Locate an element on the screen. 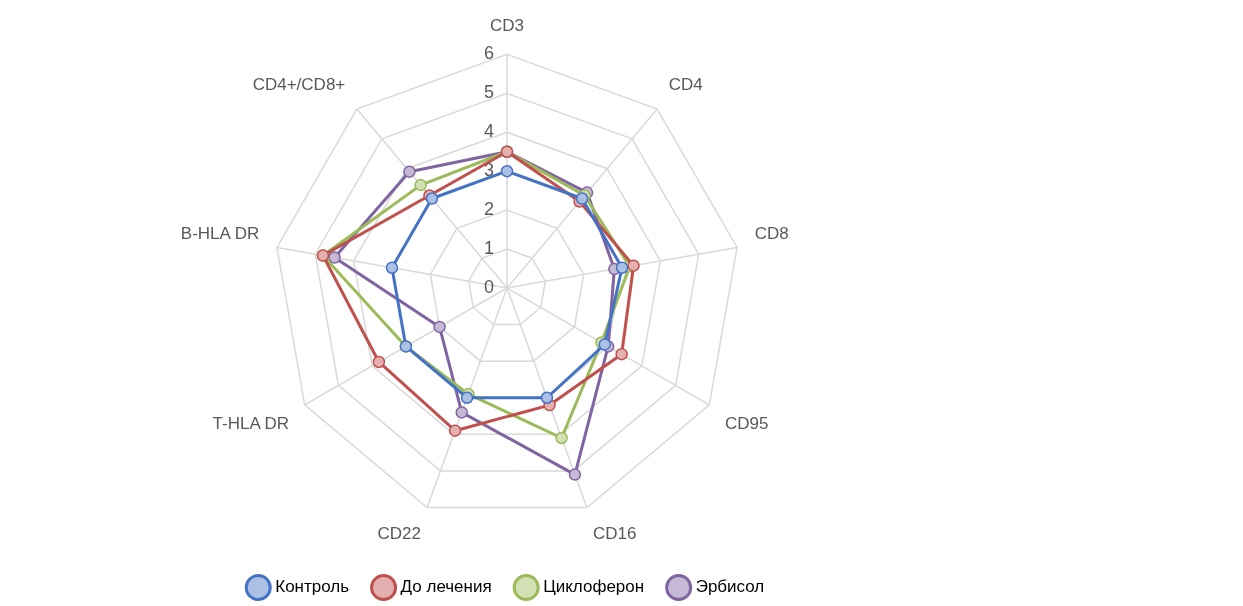 The width and height of the screenshot is (1243, 606). y-tick-label: 1 is located at coordinates (507, 248).